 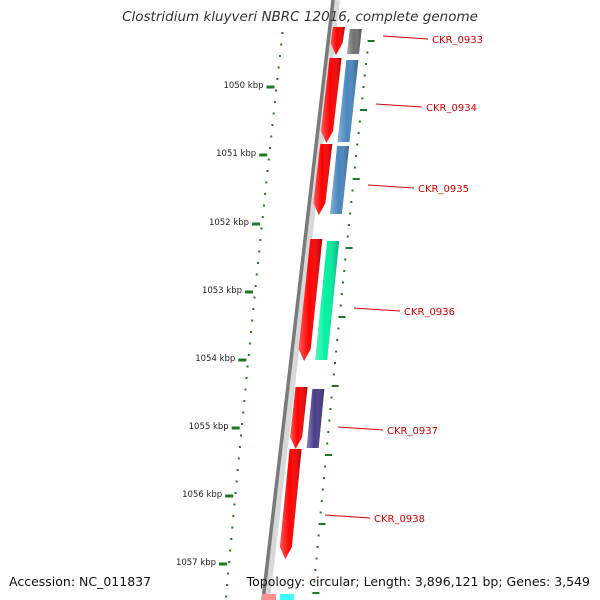 I want to click on gene-label: CKR_0933, so click(x=457, y=40).